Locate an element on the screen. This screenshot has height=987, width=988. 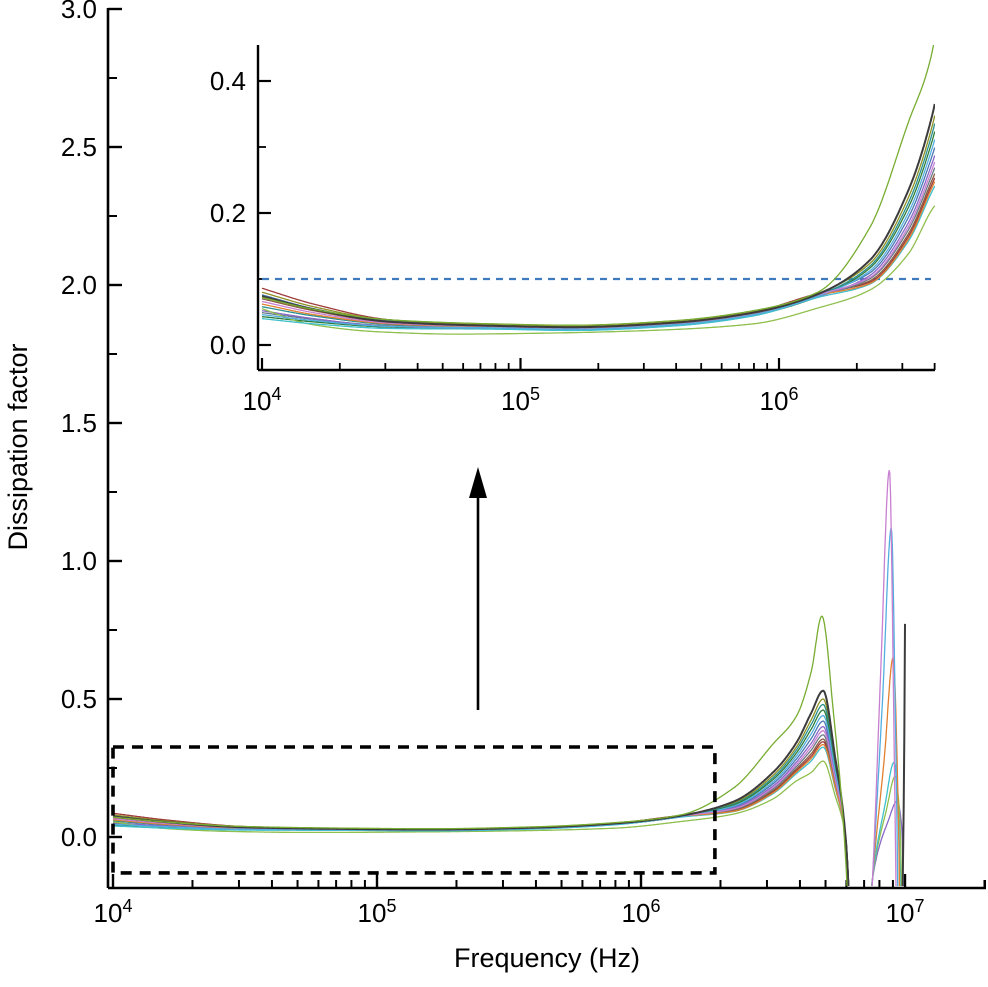
inset-series-light-green-curve is located at coordinates (598, 270).